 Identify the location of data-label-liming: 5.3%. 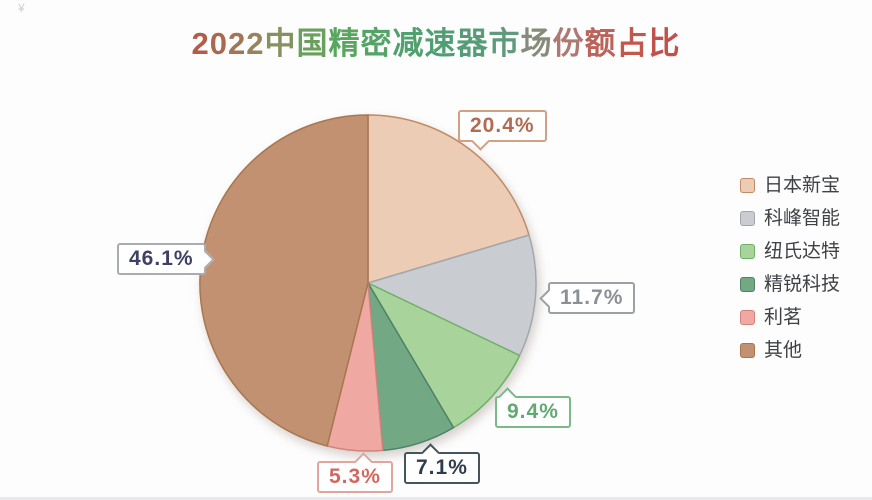
(355, 473).